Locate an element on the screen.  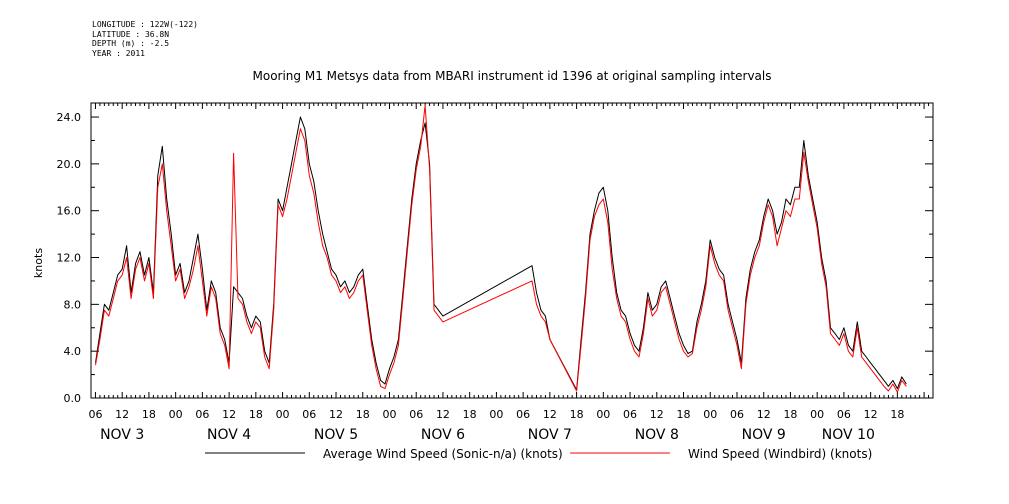
x-day-label: NOV 7 is located at coordinates (550, 435).